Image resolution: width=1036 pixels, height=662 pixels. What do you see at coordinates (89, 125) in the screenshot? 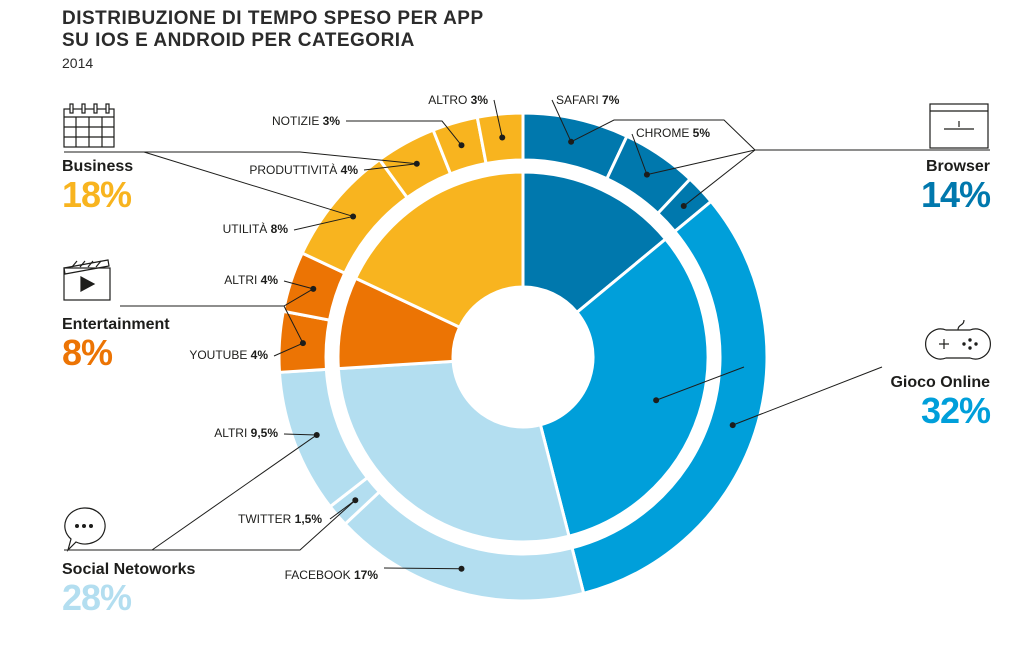
I see `calendar-icon` at bounding box center [89, 125].